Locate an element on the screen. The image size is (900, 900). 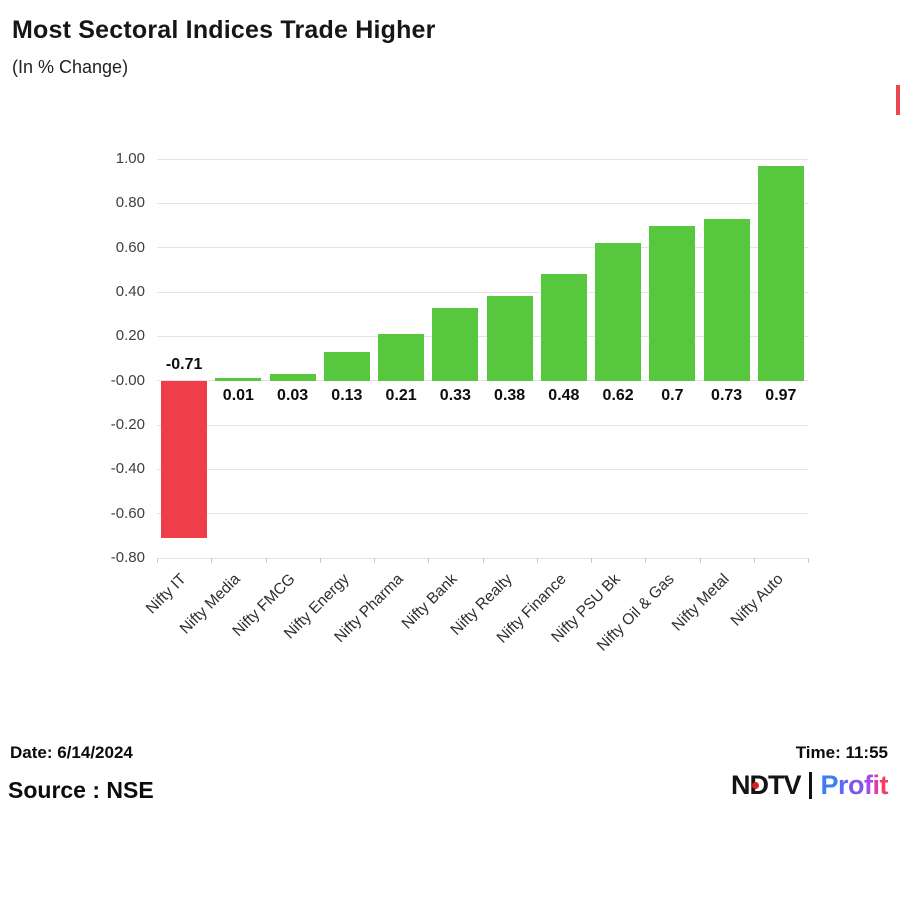
bar-nifty-pharma is located at coordinates (401, 357).